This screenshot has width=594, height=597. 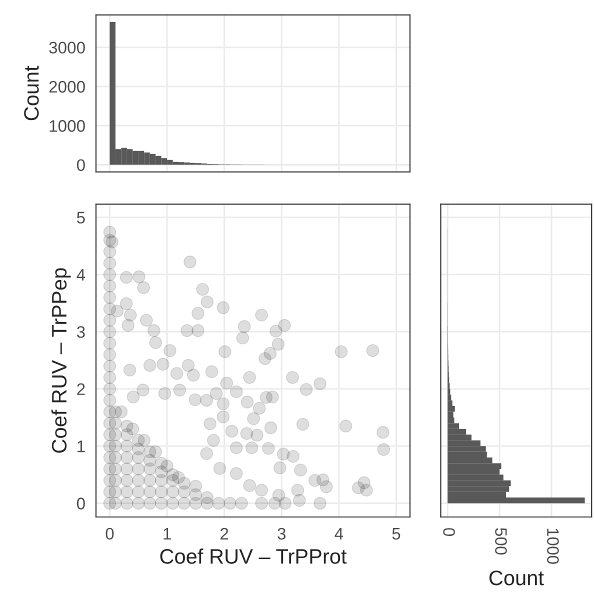 What do you see at coordinates (81, 275) in the screenshot?
I see `y-tick-label: 4` at bounding box center [81, 275].